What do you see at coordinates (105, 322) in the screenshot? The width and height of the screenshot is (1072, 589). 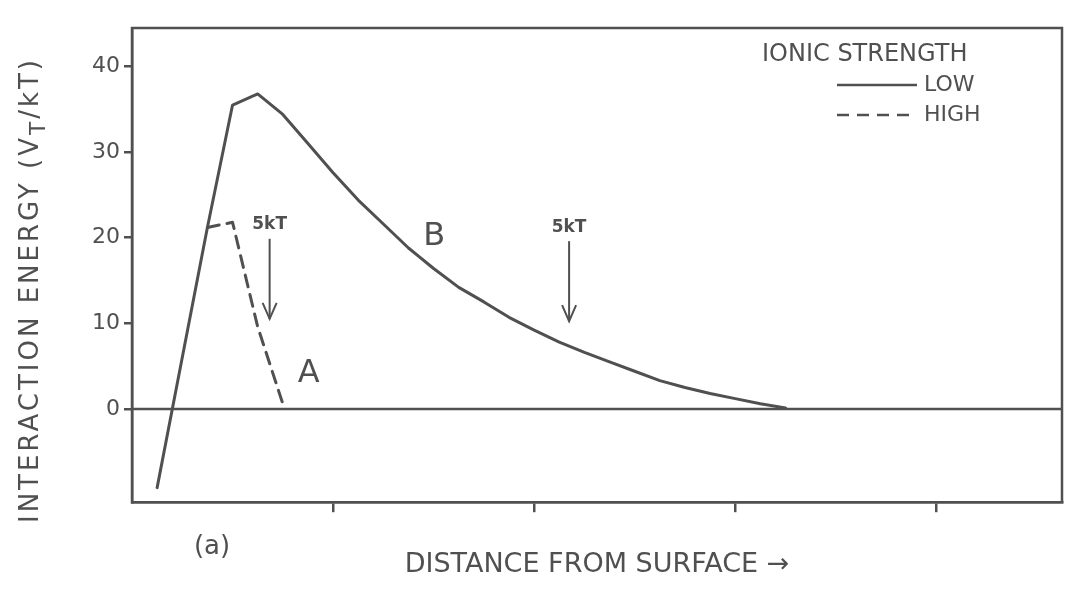 I see `y-tick-label: 10` at bounding box center [105, 322].